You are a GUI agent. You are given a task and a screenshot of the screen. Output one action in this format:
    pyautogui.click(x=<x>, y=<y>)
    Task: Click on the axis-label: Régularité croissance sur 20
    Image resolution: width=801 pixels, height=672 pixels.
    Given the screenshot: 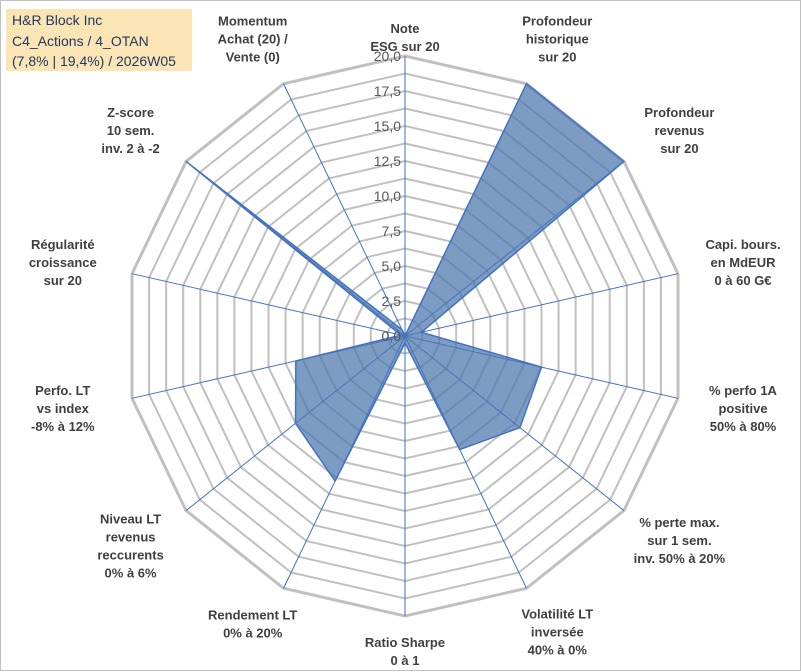 What is the action you would take?
    pyautogui.click(x=63, y=262)
    